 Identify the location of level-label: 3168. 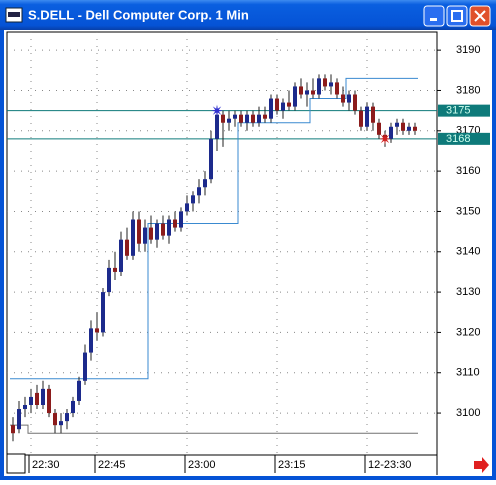
(458, 139).